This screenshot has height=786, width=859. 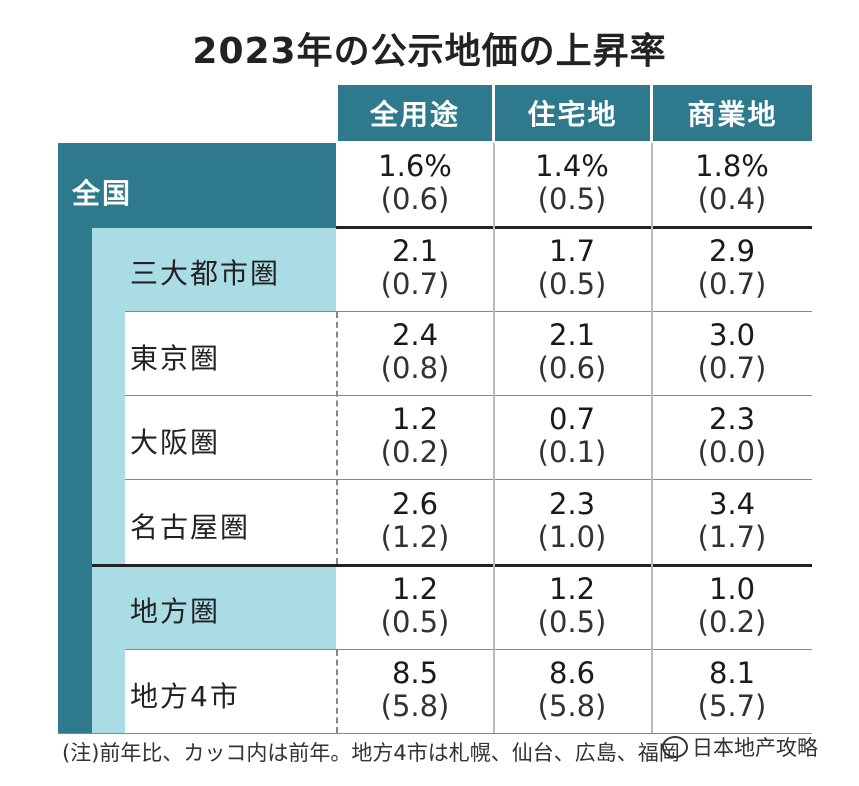 What do you see at coordinates (732, 182) in the screenshot?
I see `cell-nationwide-commercial: 1.8% (0.4)` at bounding box center [732, 182].